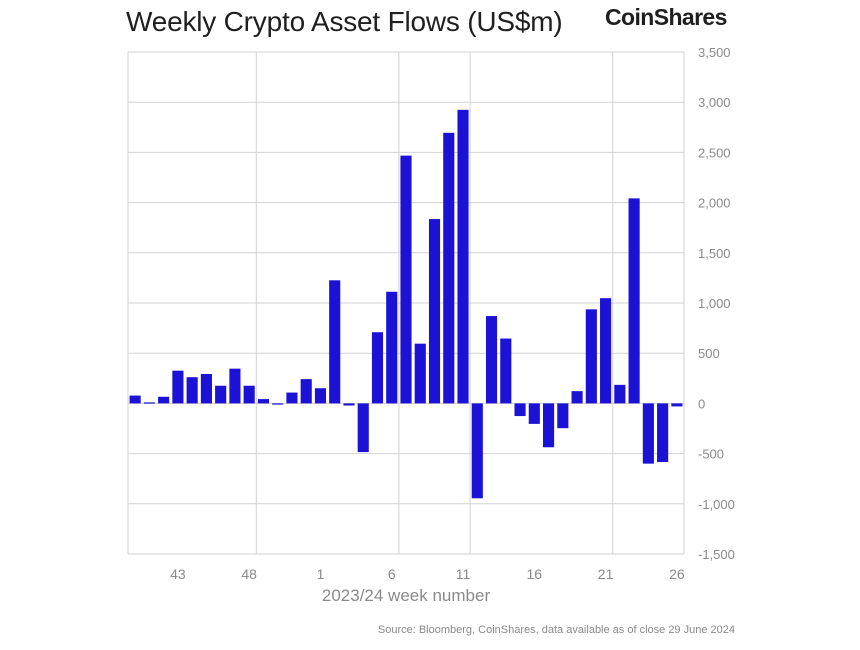 The height and width of the screenshot is (650, 860). I want to click on x-tick-label: 6, so click(392, 574).